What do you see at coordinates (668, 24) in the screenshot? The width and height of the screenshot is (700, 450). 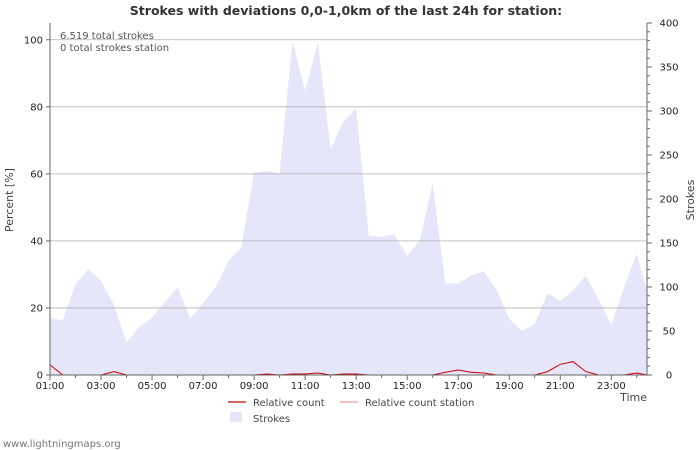 I see `right-tick-label-400: 400` at bounding box center [668, 24].